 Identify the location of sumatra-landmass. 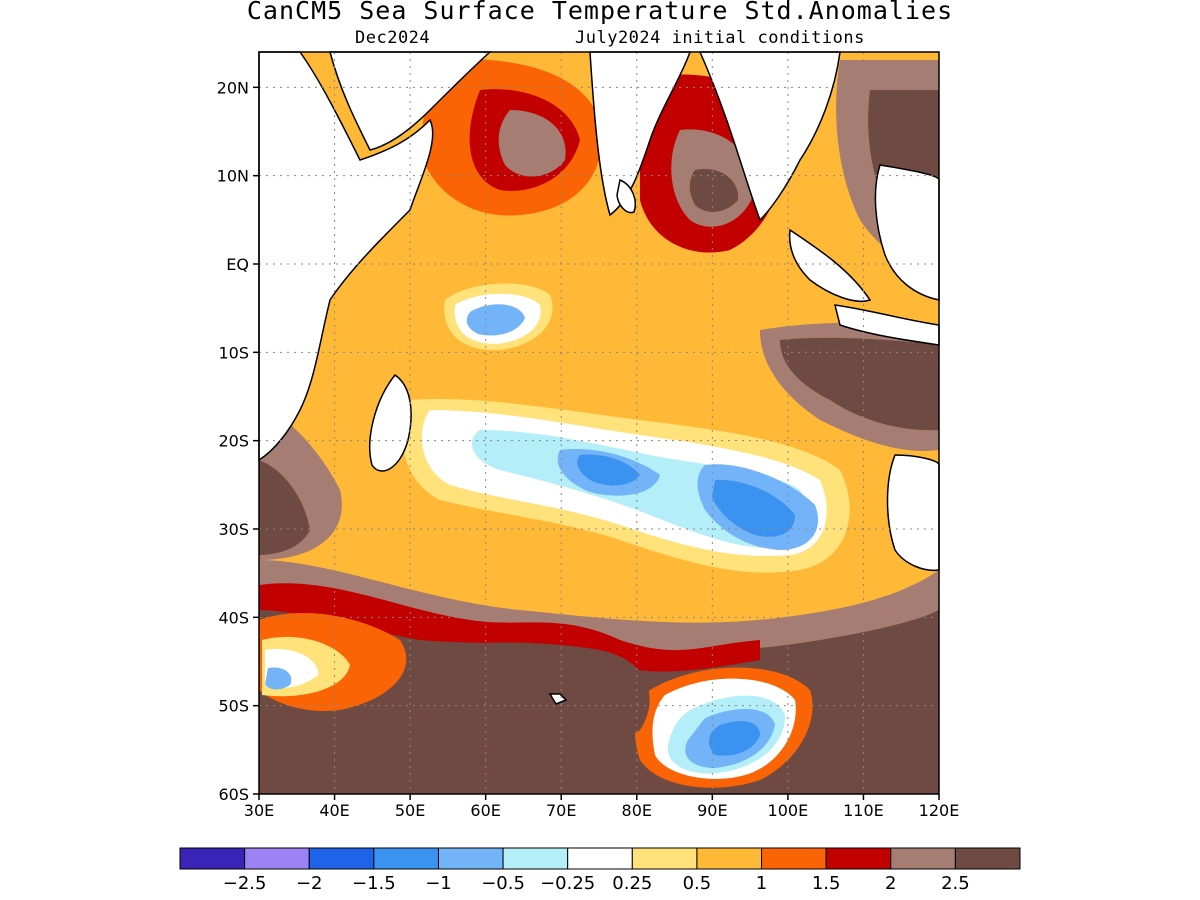
(830, 265).